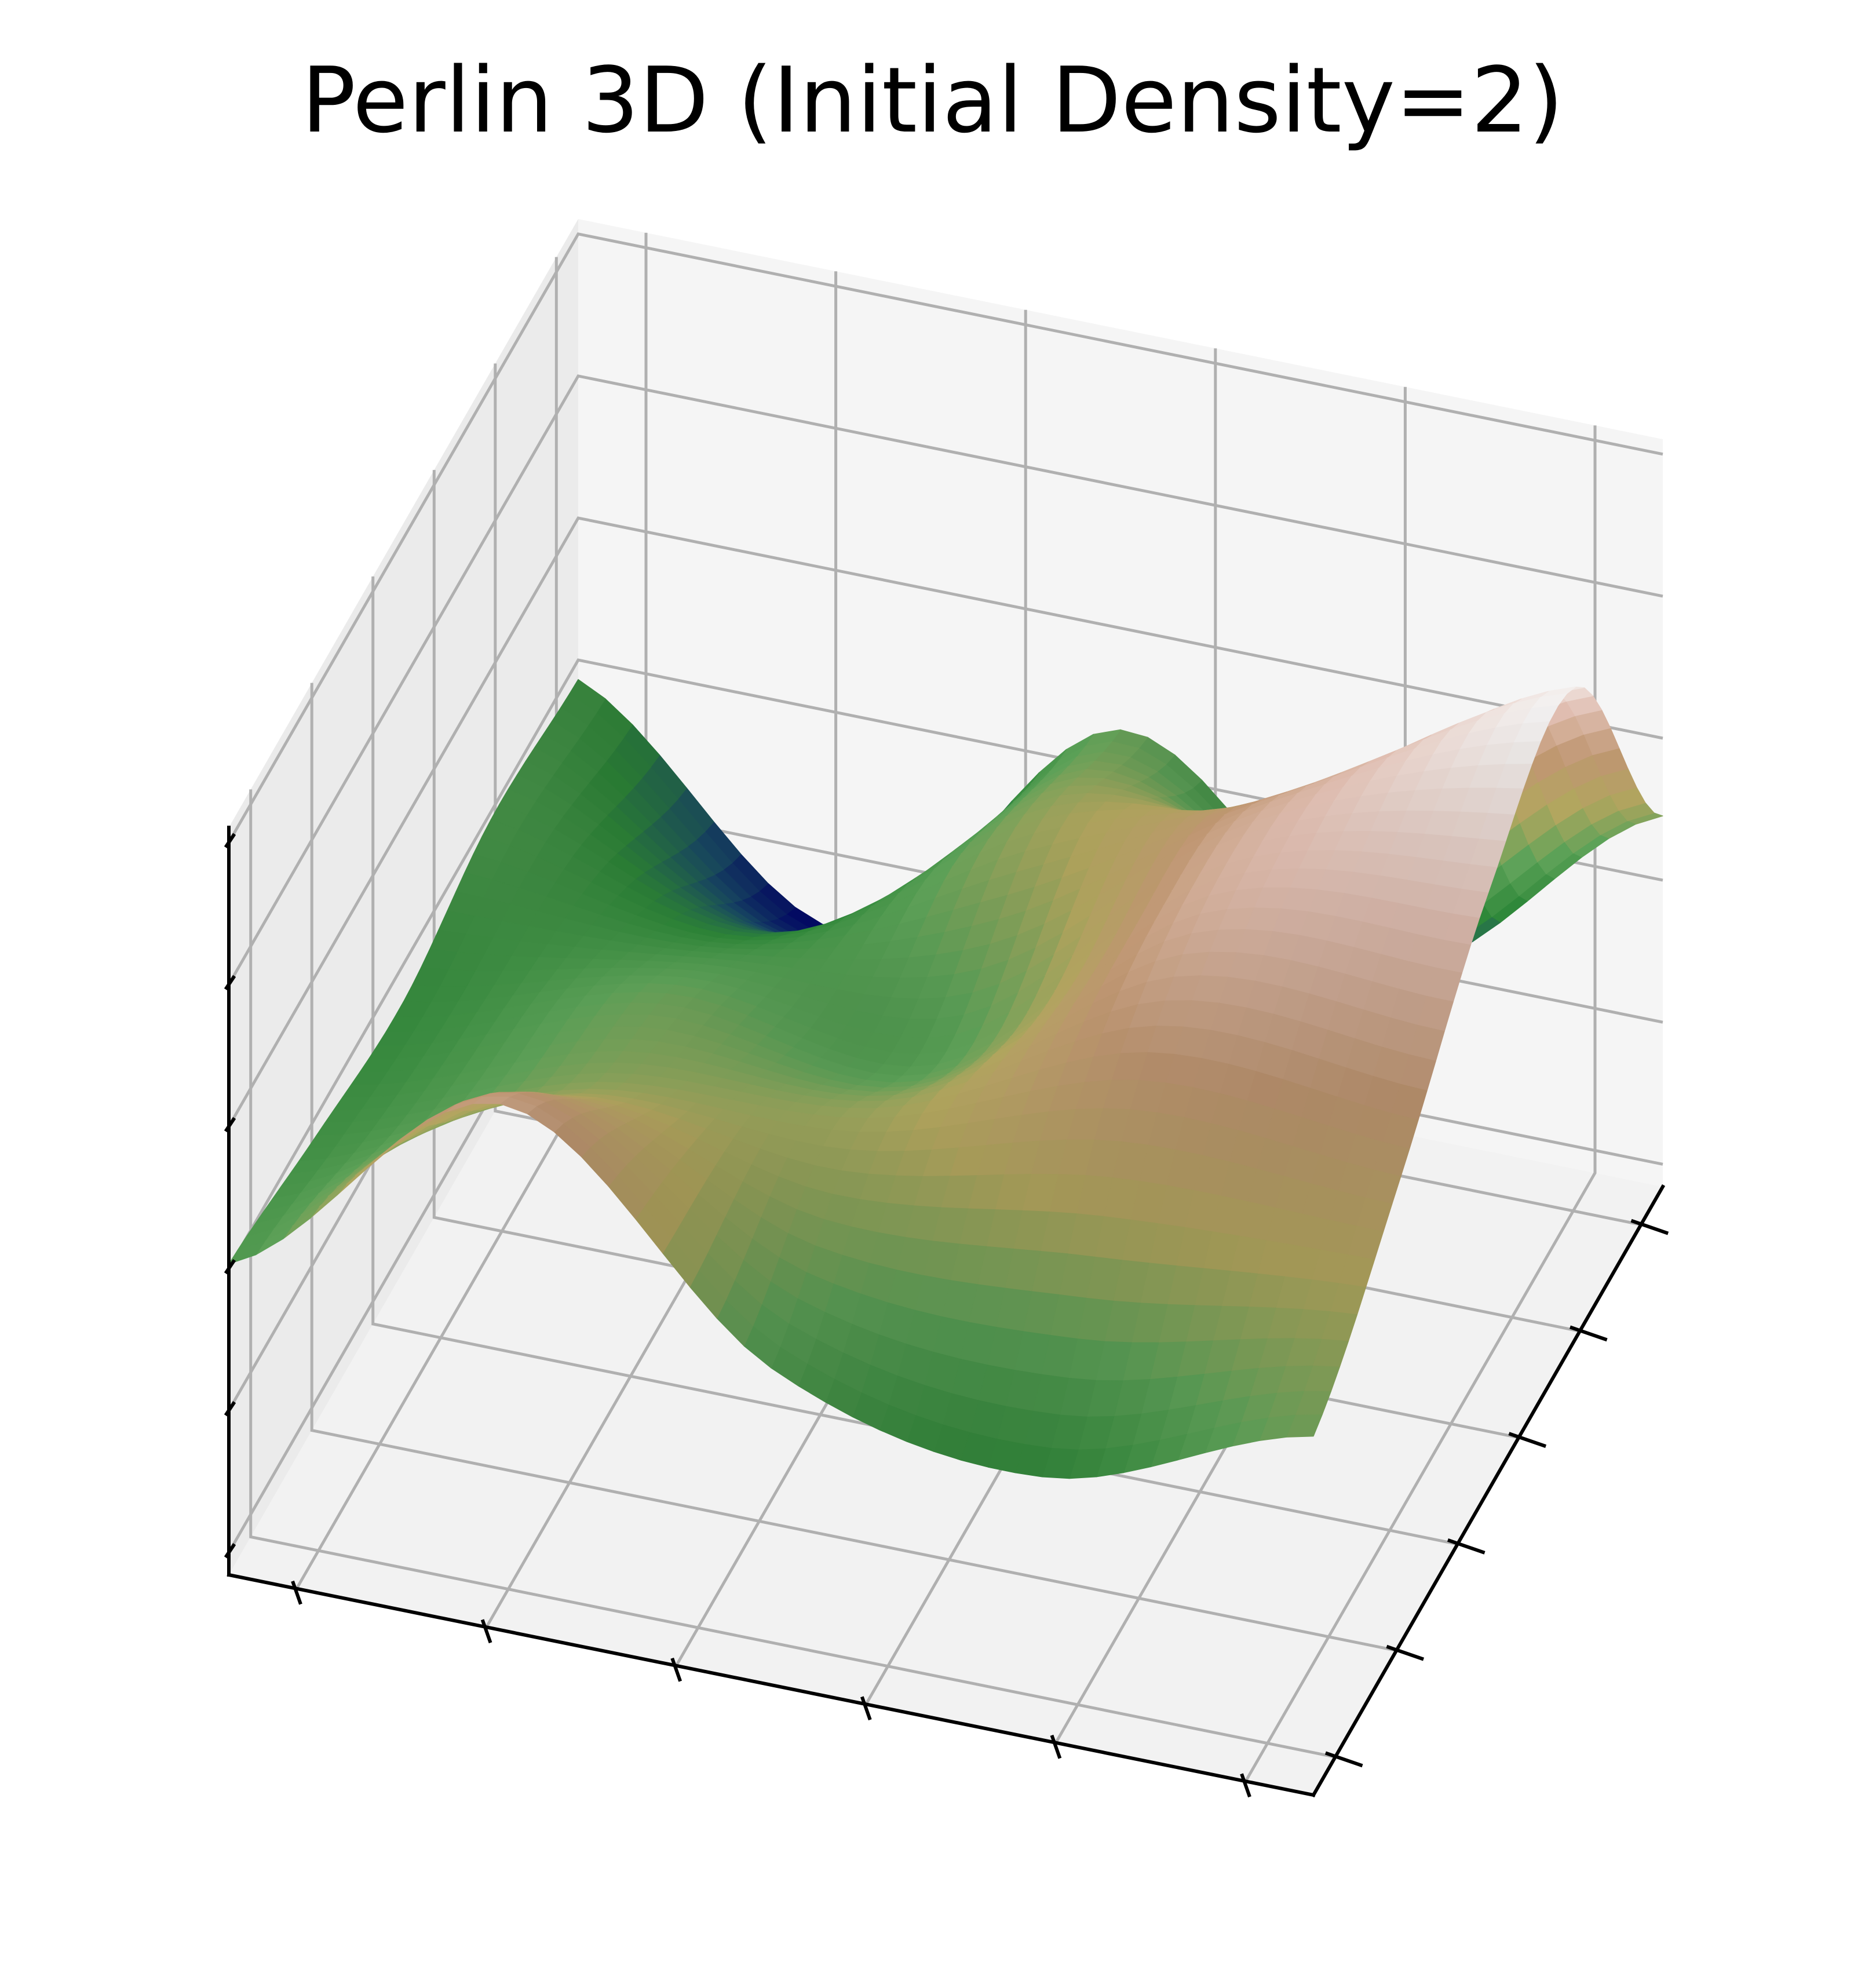  I want to click on left-wall-pane, so click(403, 897).